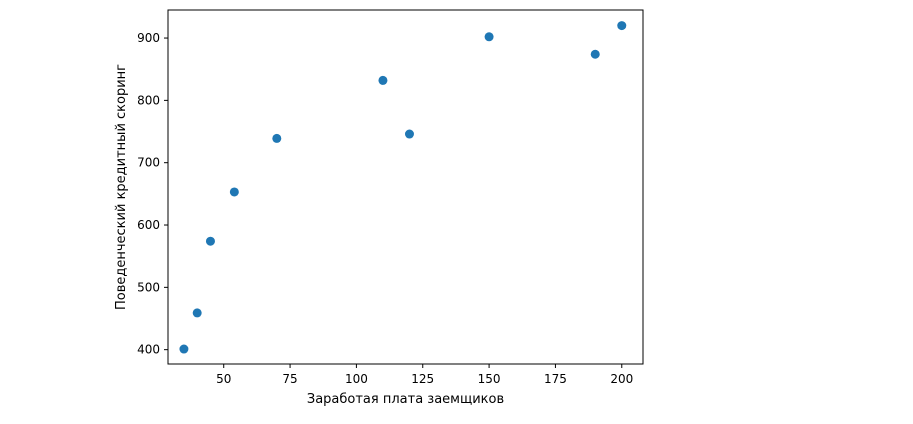 The height and width of the screenshot is (424, 913). Describe the element at coordinates (148, 287) in the screenshot. I see `y-tick-label: 500` at that location.